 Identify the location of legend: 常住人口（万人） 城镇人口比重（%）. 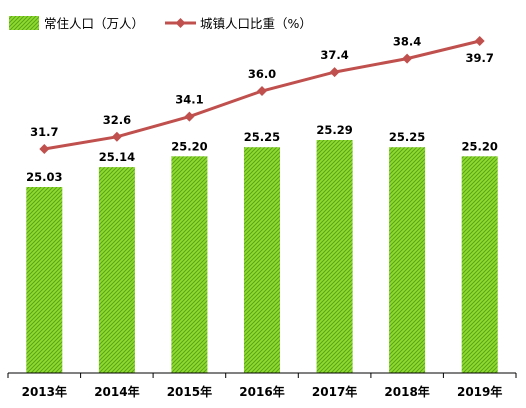
(160, 23).